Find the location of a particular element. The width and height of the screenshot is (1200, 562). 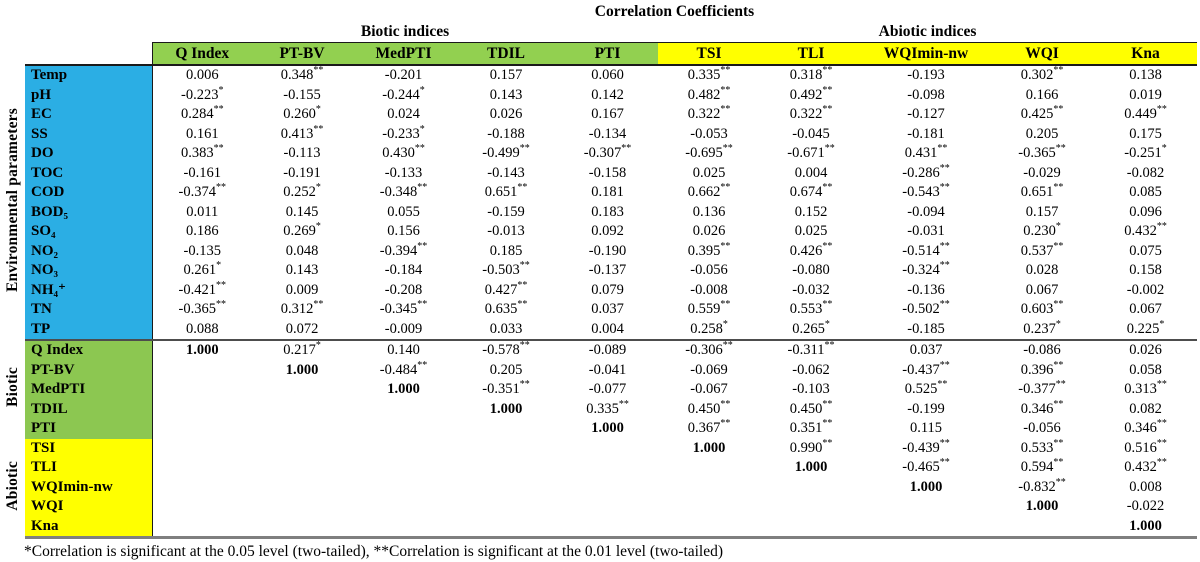

corr-cell-wqimin-nw-9: 0.008 is located at coordinates (1145, 486).